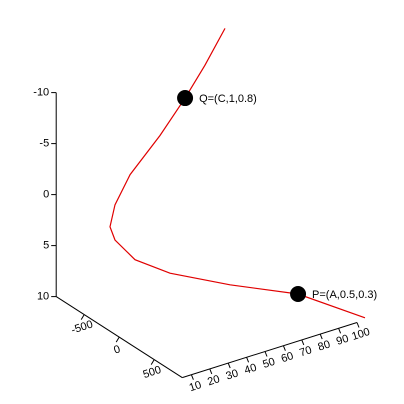 The width and height of the screenshot is (404, 404). Describe the element at coordinates (250, 369) in the screenshot. I see `x-tick-label: 40` at that location.